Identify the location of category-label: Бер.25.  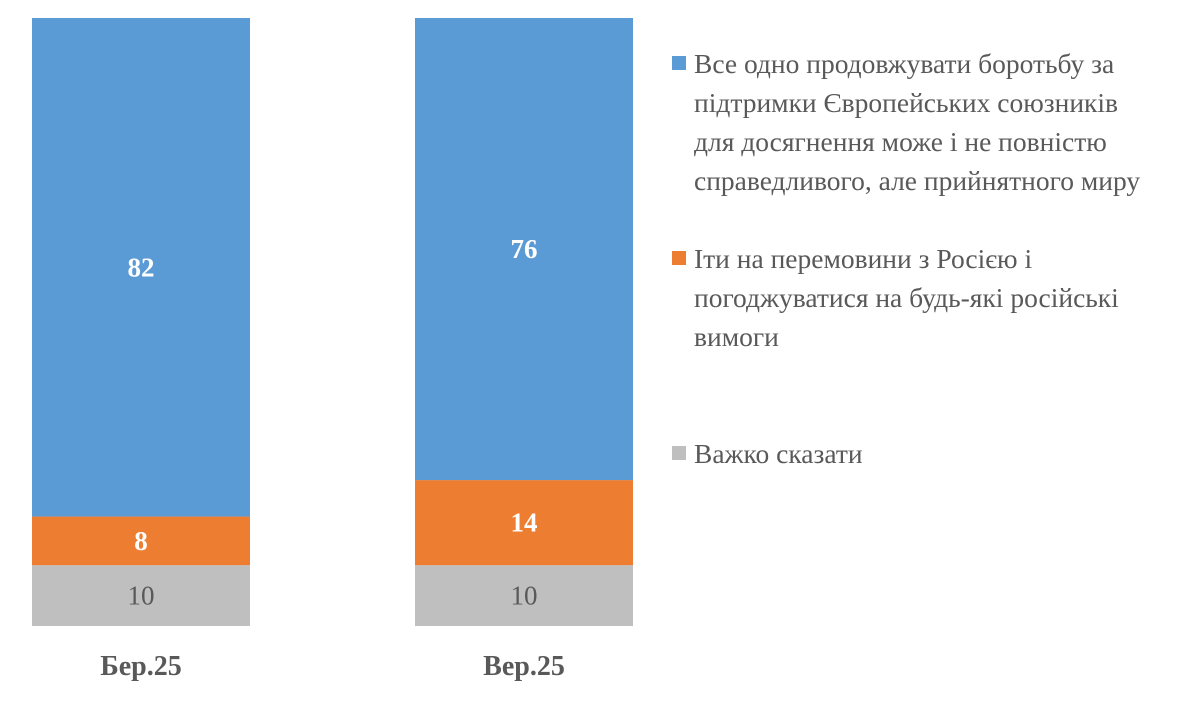
(141, 666).